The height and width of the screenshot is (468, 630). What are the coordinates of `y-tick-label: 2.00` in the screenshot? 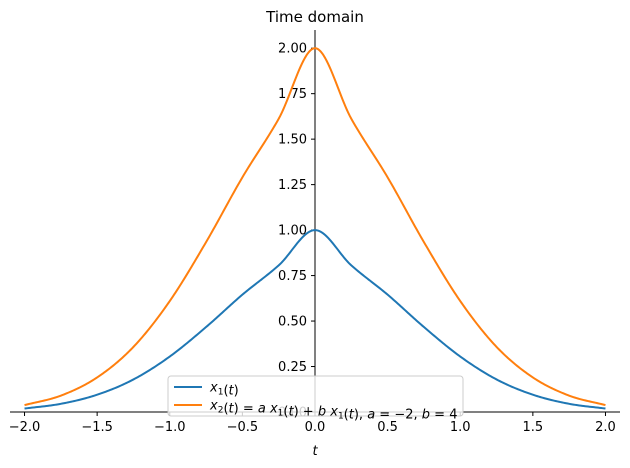 It's located at (292, 49).